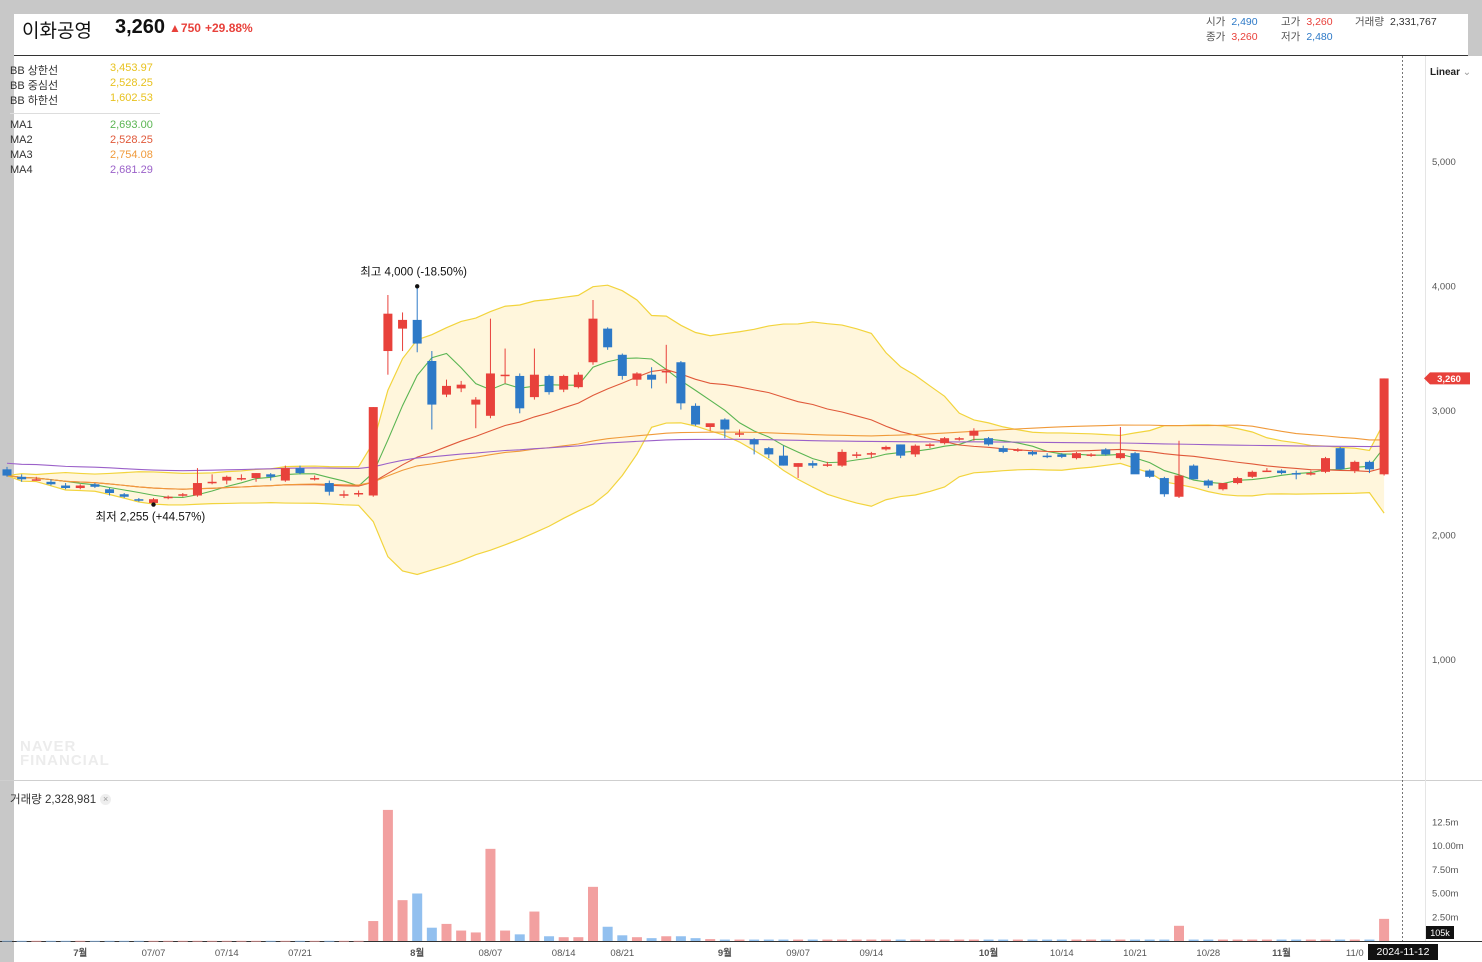 The height and width of the screenshot is (962, 1482). Describe the element at coordinates (81, 155) in the screenshot. I see `legend-ma3: MA3 2,754.08` at that location.